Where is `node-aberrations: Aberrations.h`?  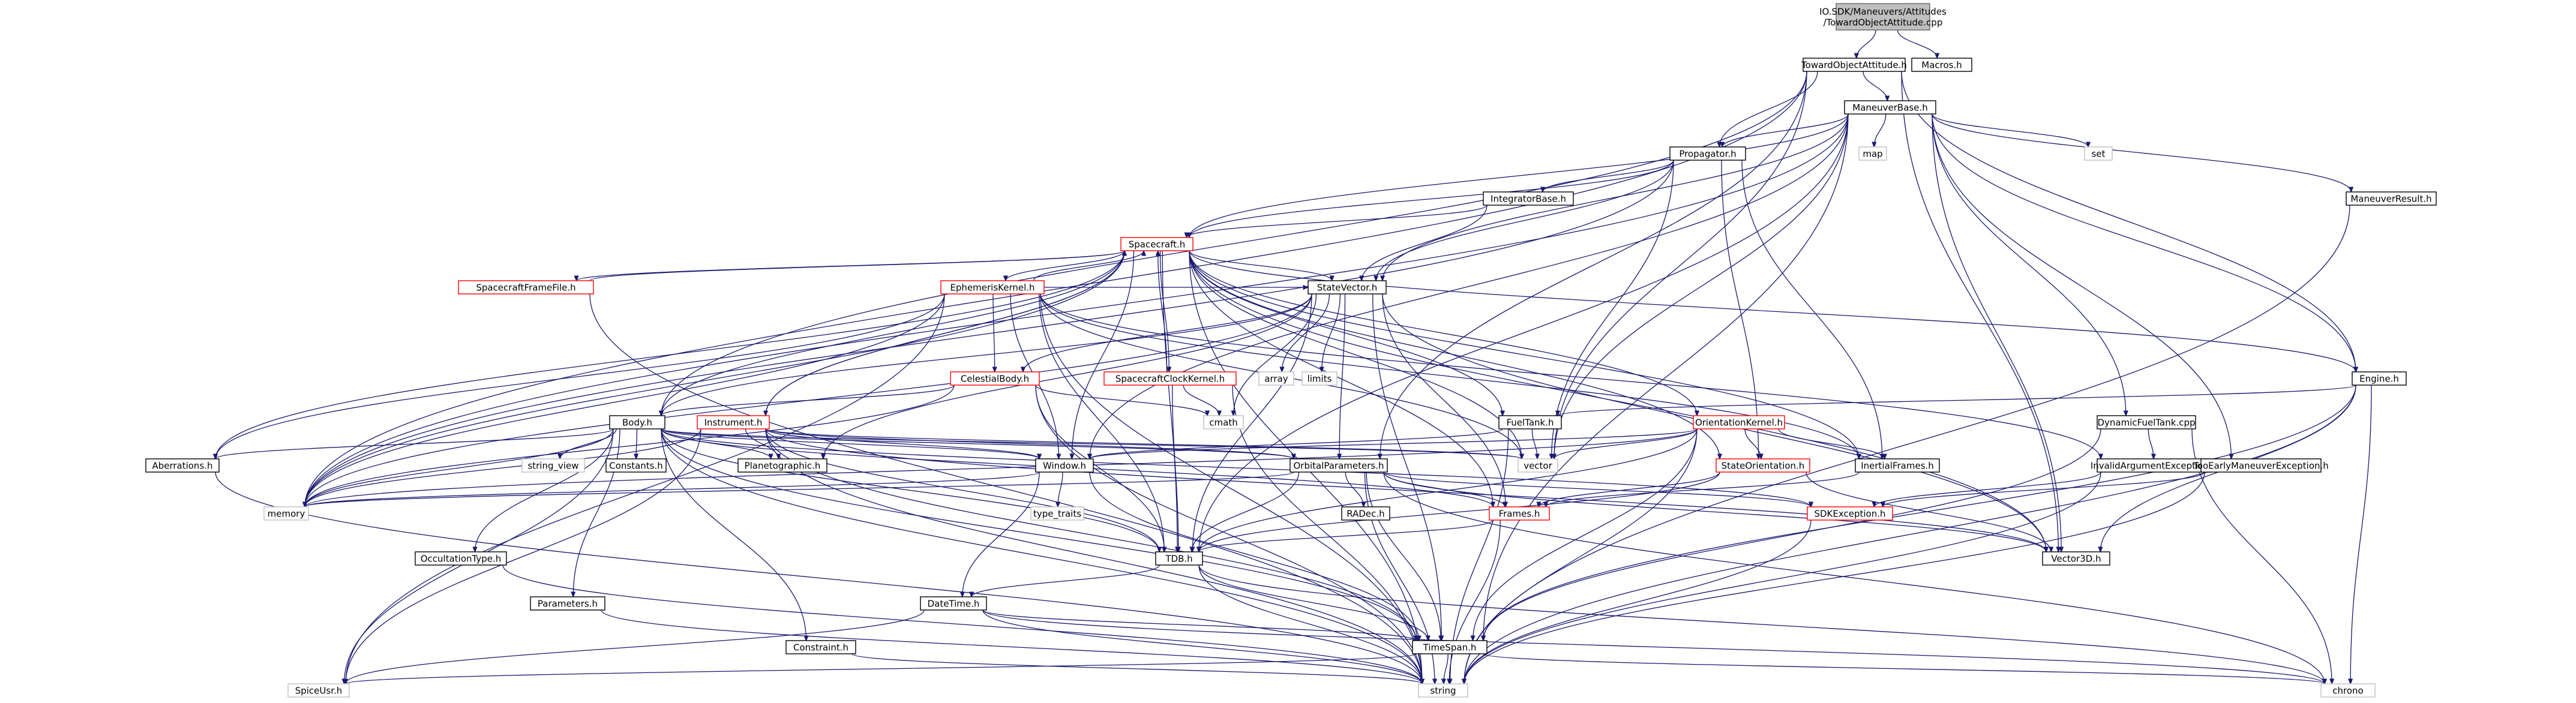 node-aberrations: Aberrations.h is located at coordinates (182, 465).